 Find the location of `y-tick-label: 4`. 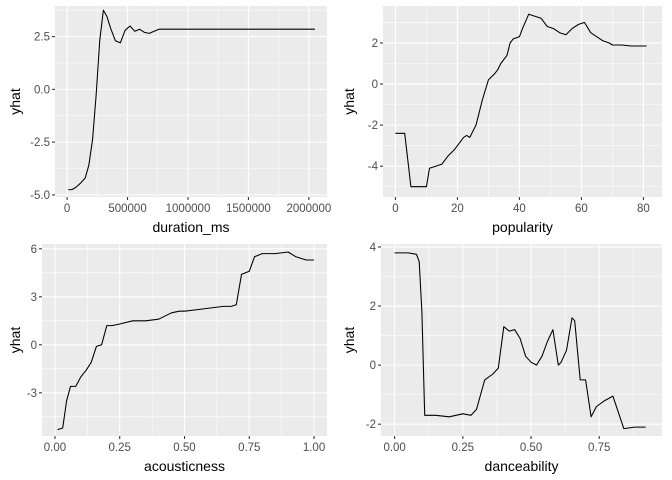

y-tick-label: 4 is located at coordinates (373, 248).